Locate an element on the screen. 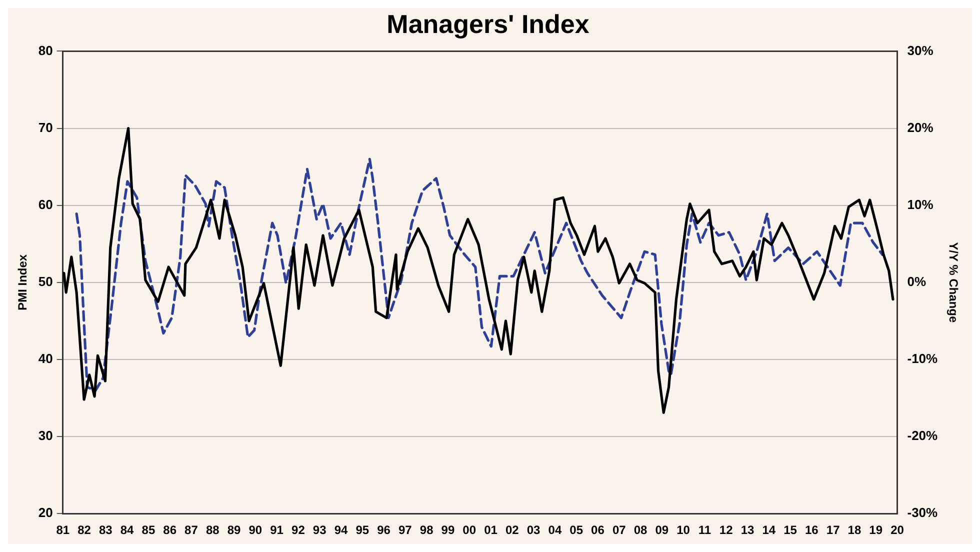  y-tick-label: 50 is located at coordinates (45, 281).